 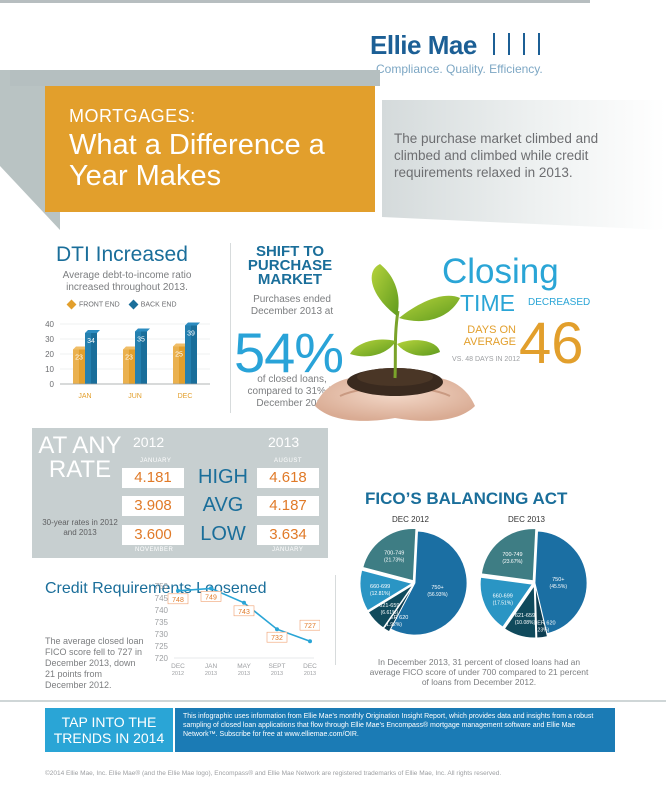 What do you see at coordinates (162, 622) in the screenshot?
I see `y-tick-label: 735` at bounding box center [162, 622].